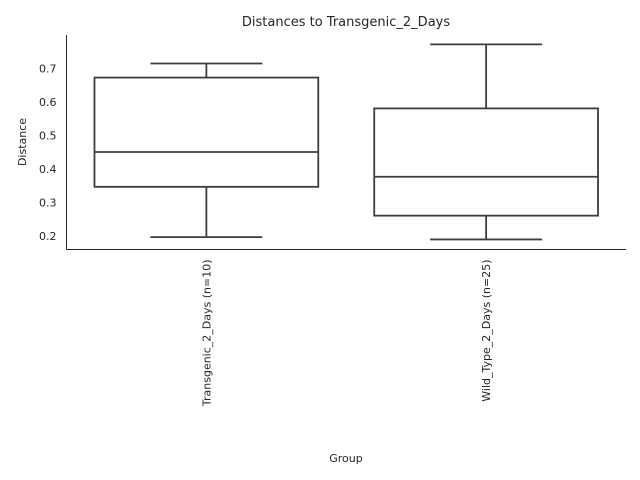  I want to click on y-tick-label: 0.3, so click(48, 203).